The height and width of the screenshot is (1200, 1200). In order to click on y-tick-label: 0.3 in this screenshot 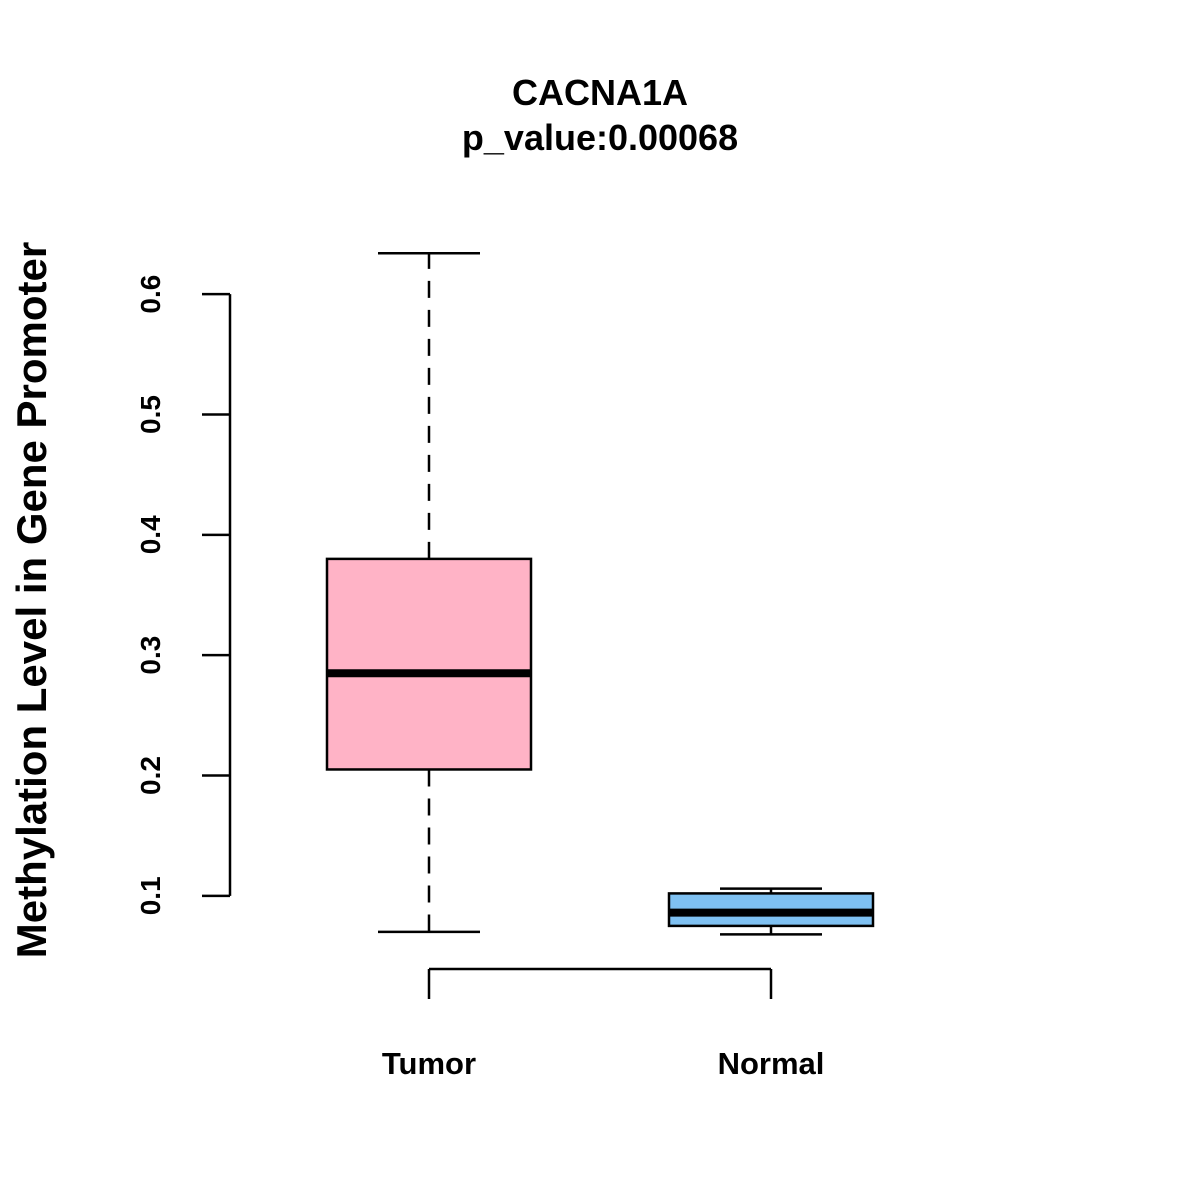, I will do `click(150, 655)`.